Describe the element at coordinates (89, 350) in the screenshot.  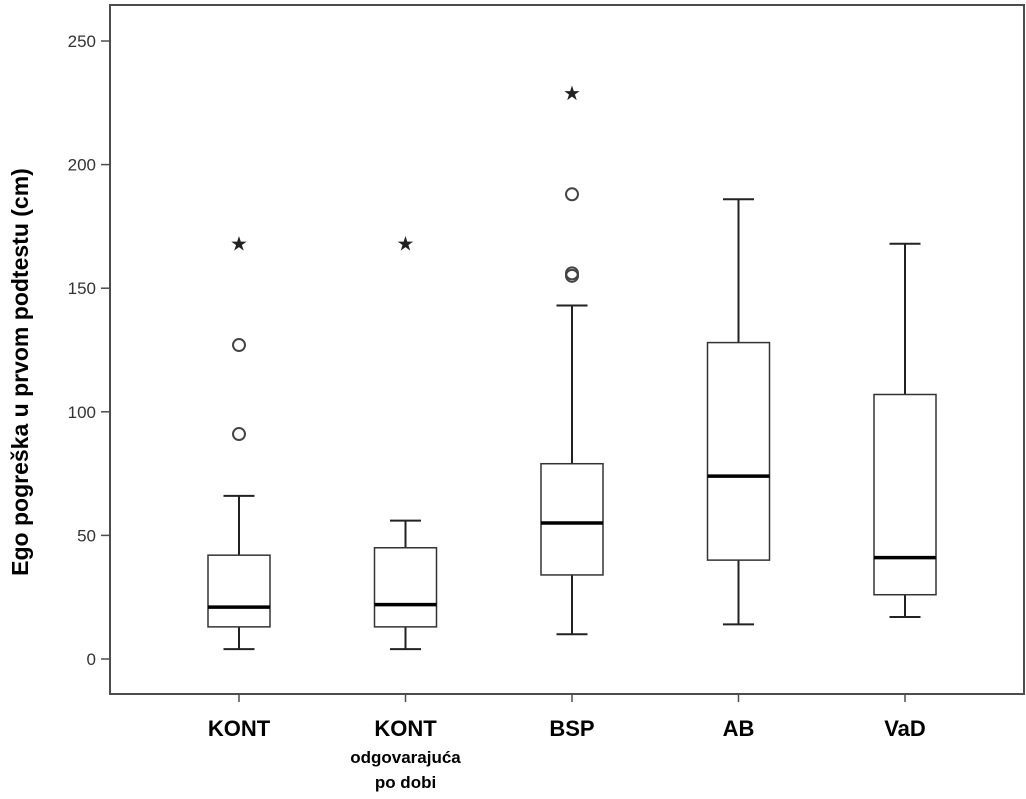
I see `y-axis-ticks: 0 50 100 150 200 250` at that location.